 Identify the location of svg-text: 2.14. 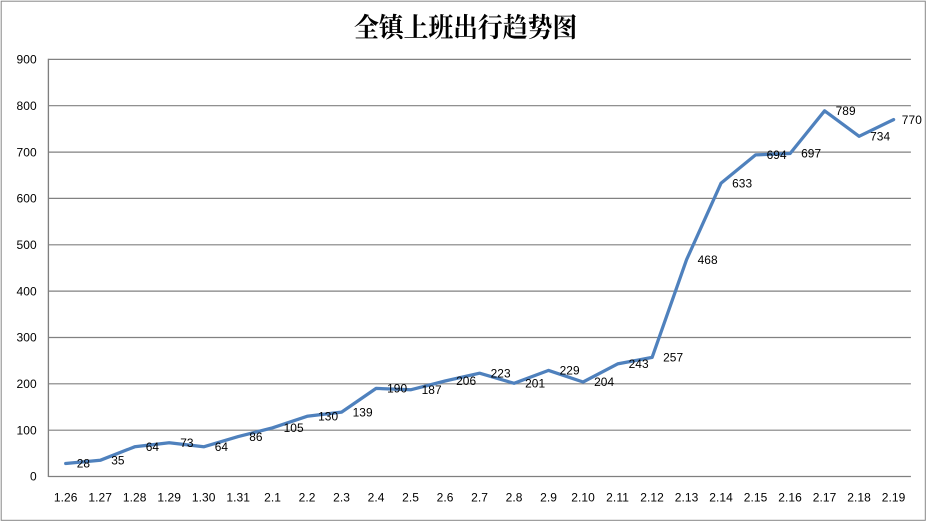
(721, 498).